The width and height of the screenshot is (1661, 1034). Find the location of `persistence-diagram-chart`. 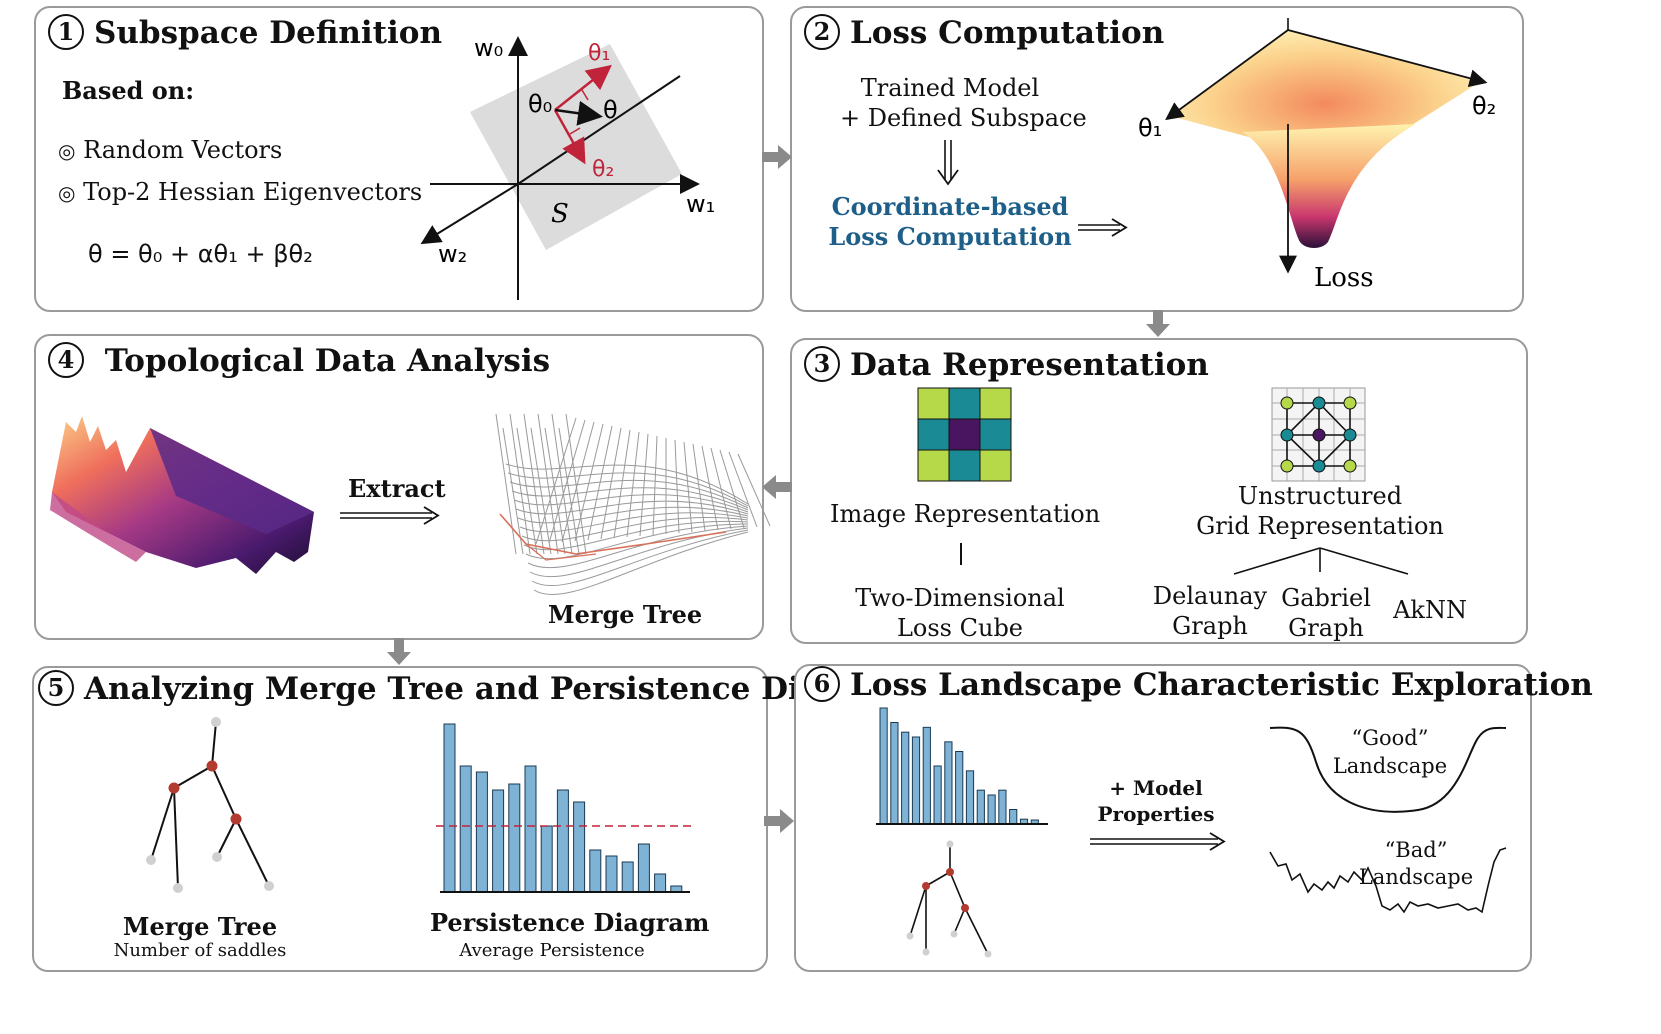

persistence-diagram-chart is located at coordinates (564, 808).